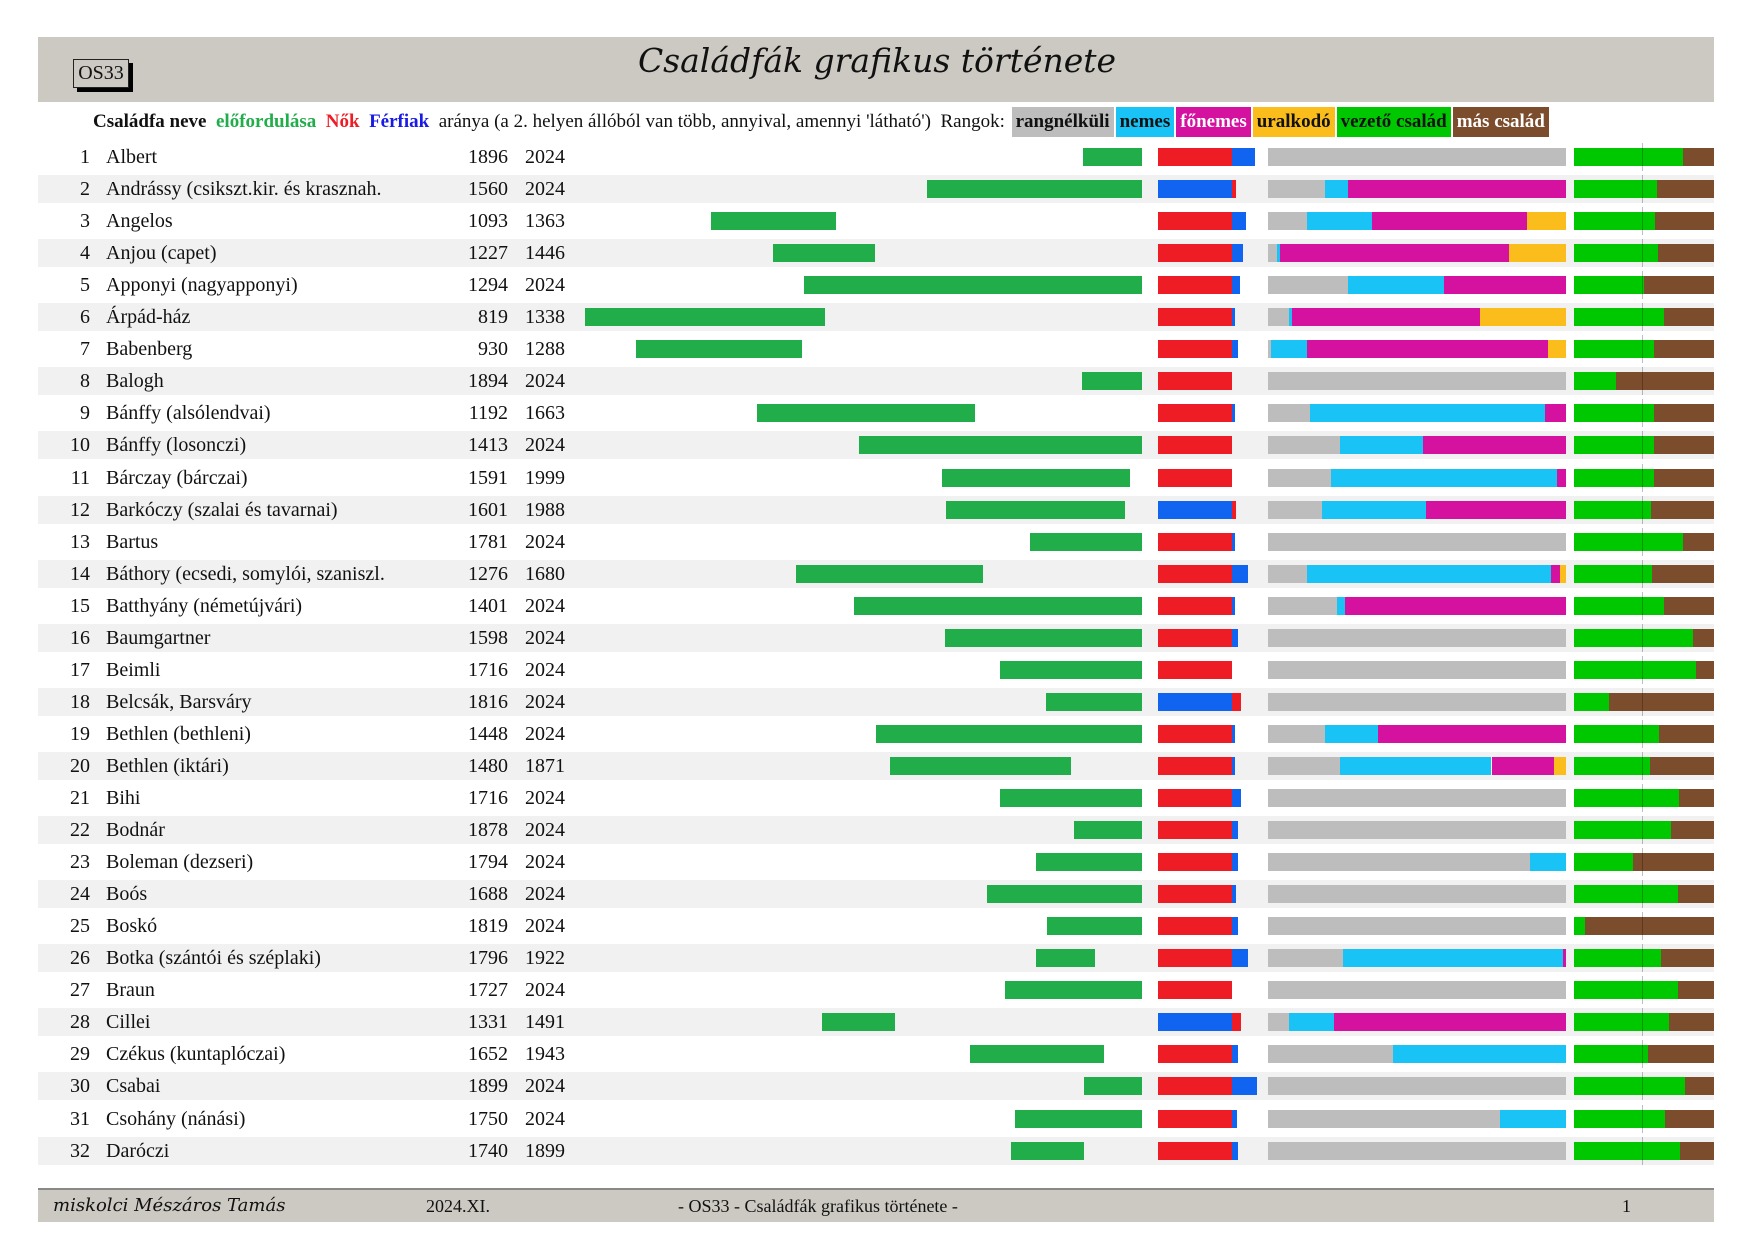 This screenshot has height=1240, width=1754. I want to click on family-name: Baumgartner, so click(158, 637).